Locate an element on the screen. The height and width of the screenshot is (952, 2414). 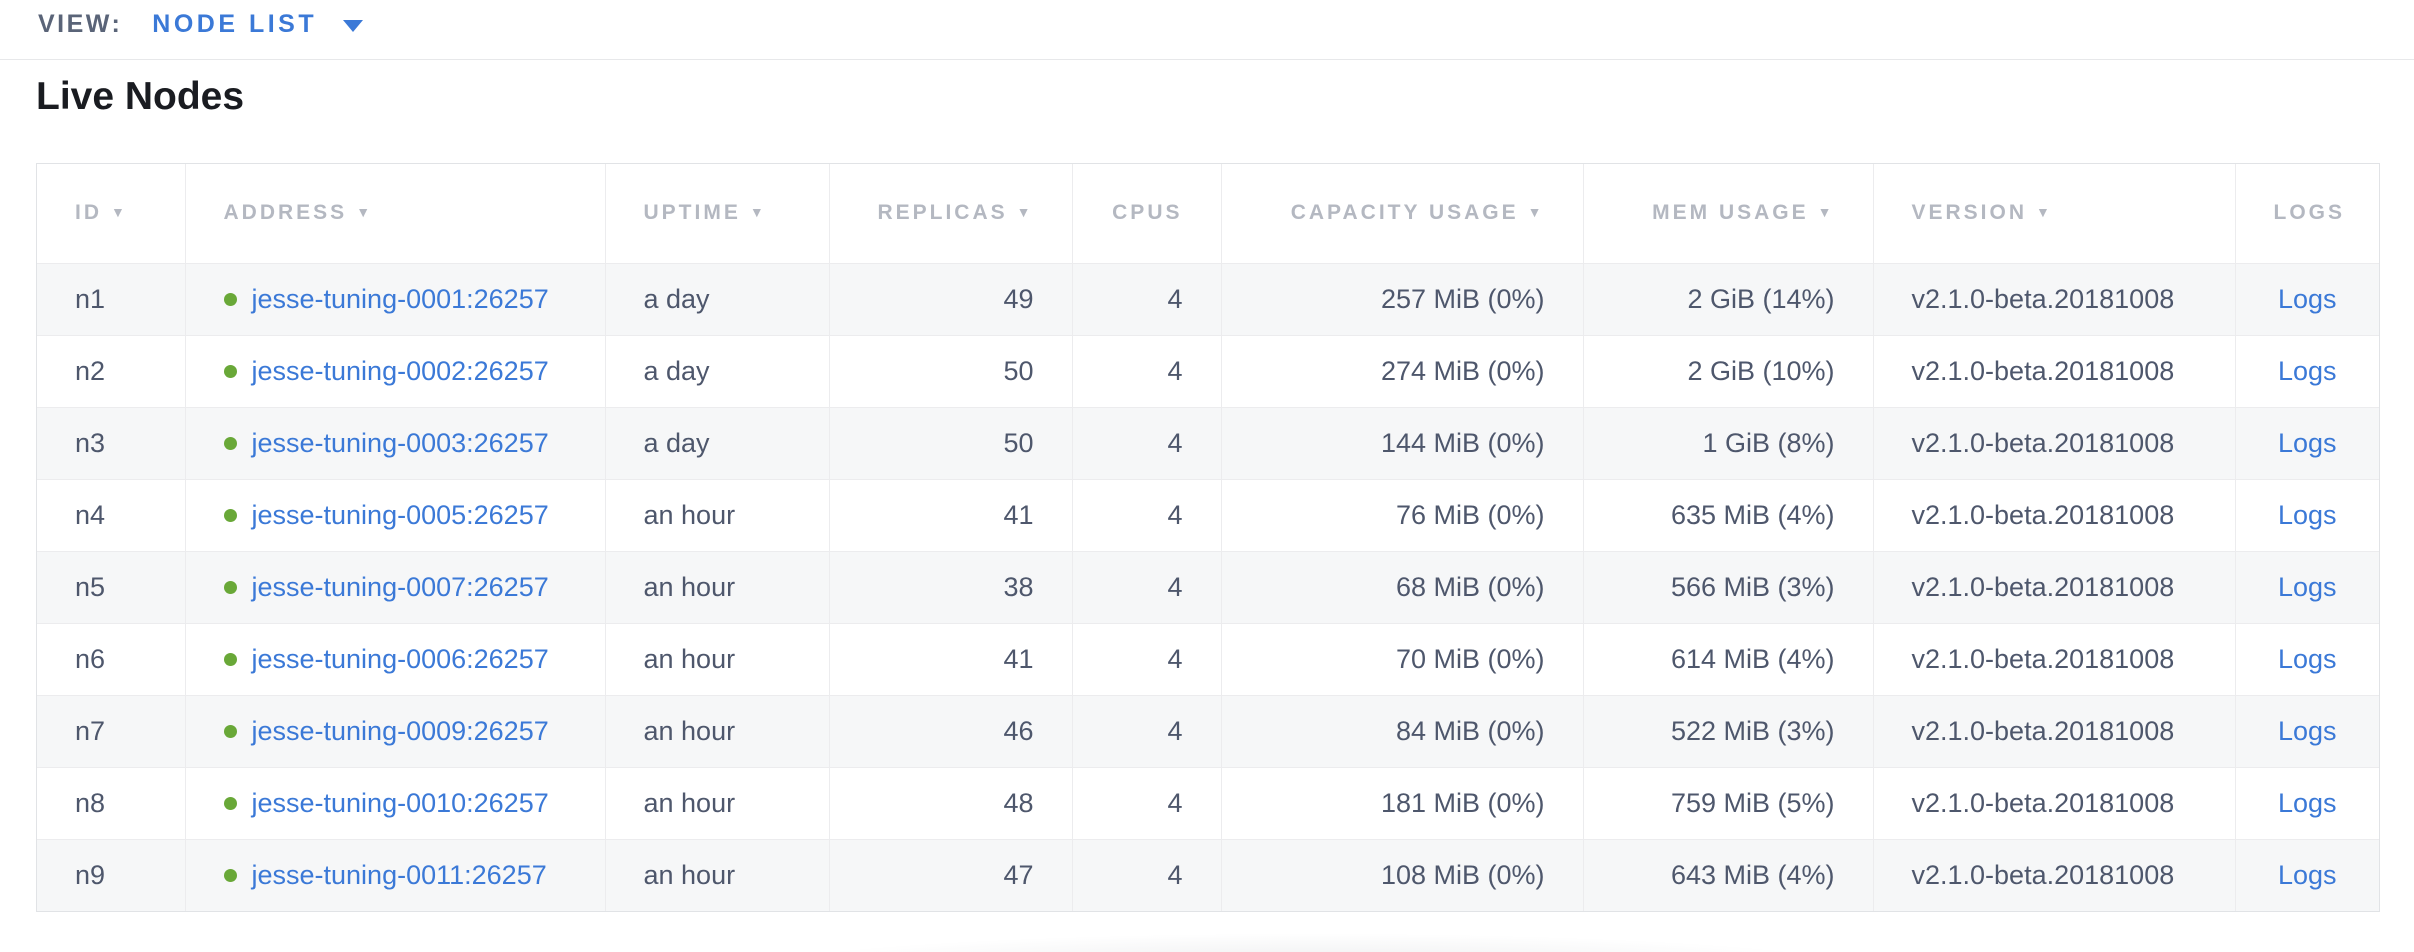
view-dropdown: NODE LIST is located at coordinates (258, 24).